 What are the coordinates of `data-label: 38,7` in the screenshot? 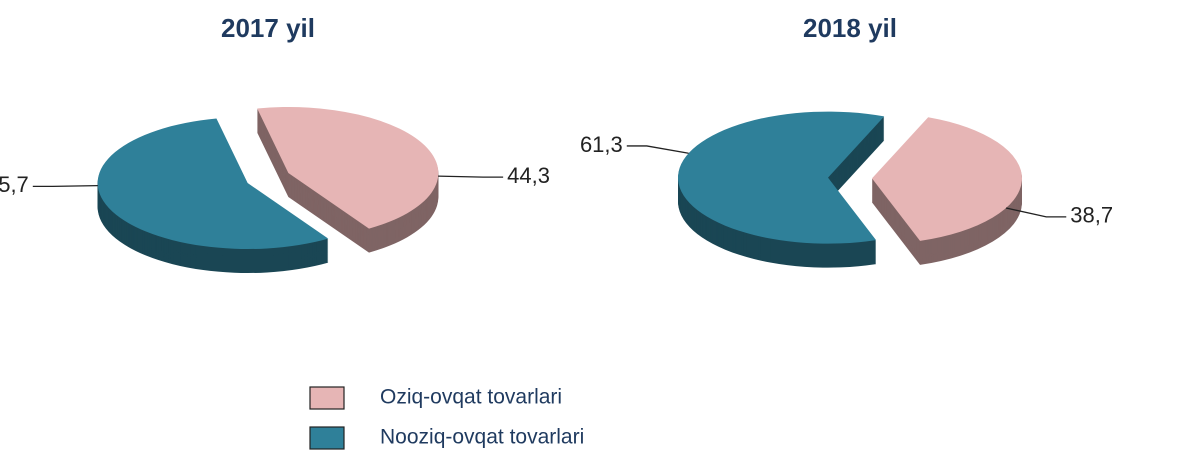 It's located at (1091, 215).